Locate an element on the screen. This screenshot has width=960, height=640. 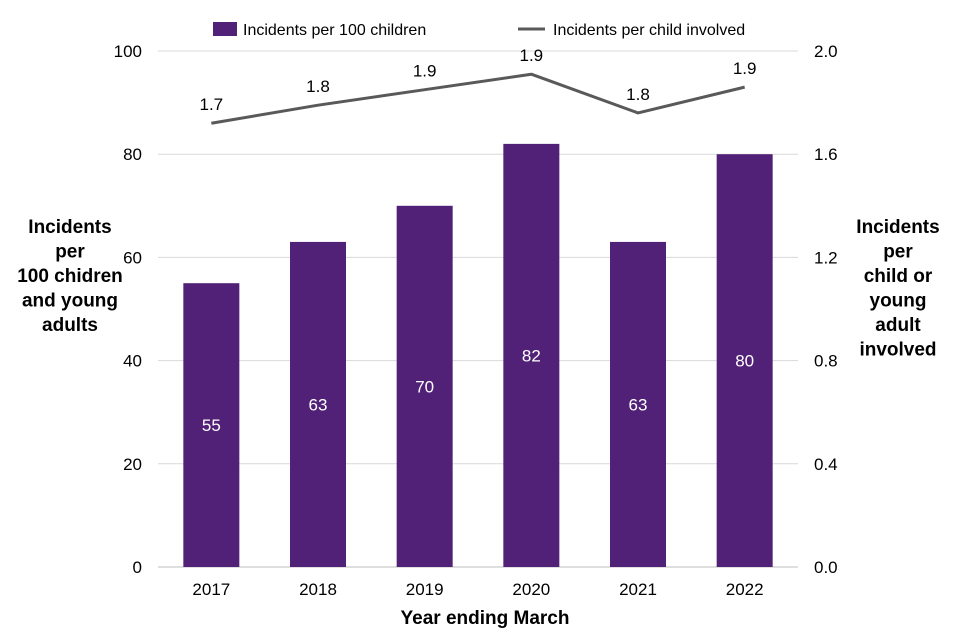
axis-title-line: adult is located at coordinates (898, 325).